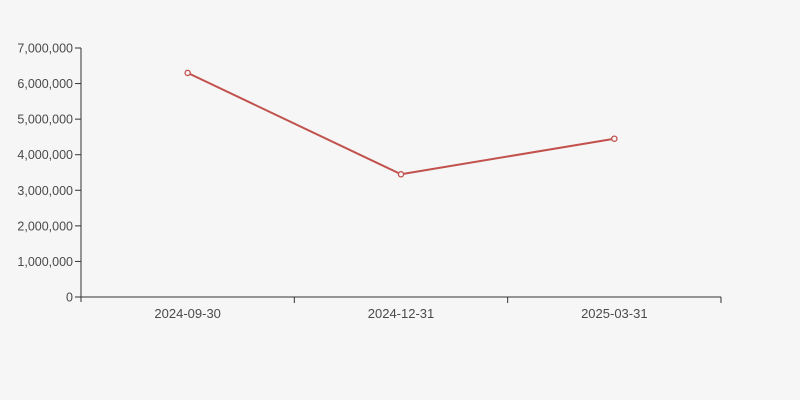  I want to click on y-axis-tick-label: 5,000,000, so click(45, 120).